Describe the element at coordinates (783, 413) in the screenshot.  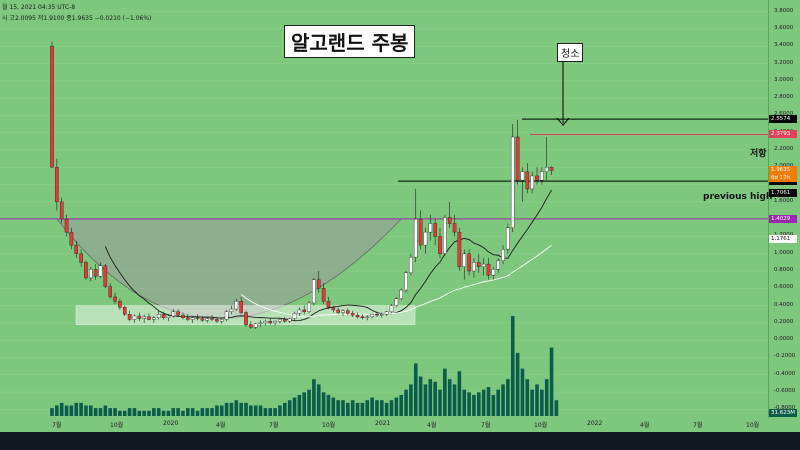
I see `volume-tag: 31.623M` at that location.